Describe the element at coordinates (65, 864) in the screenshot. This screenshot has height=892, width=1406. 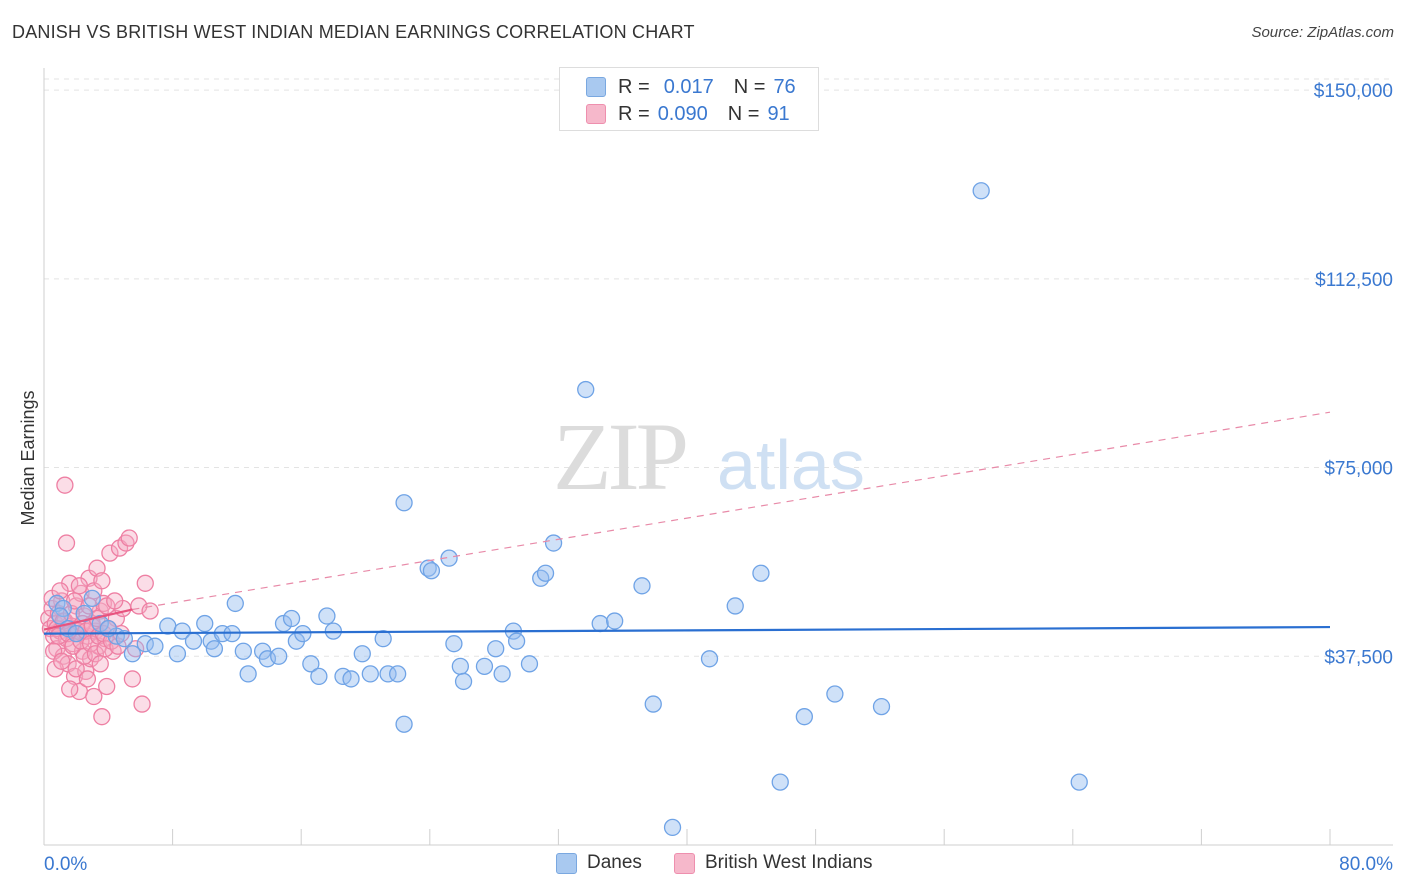
I see `x-tick-label-min: 0.0%` at that location.